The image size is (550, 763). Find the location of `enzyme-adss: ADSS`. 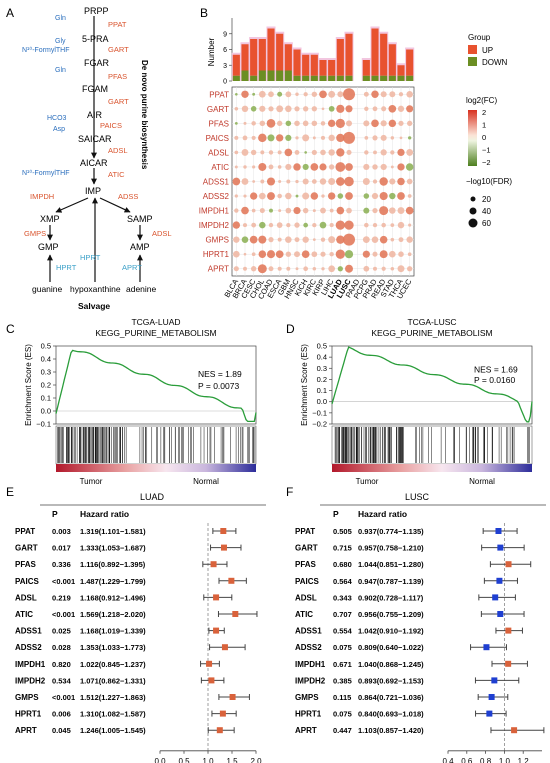

enzyme-adss: ADSS is located at coordinates (128, 196).